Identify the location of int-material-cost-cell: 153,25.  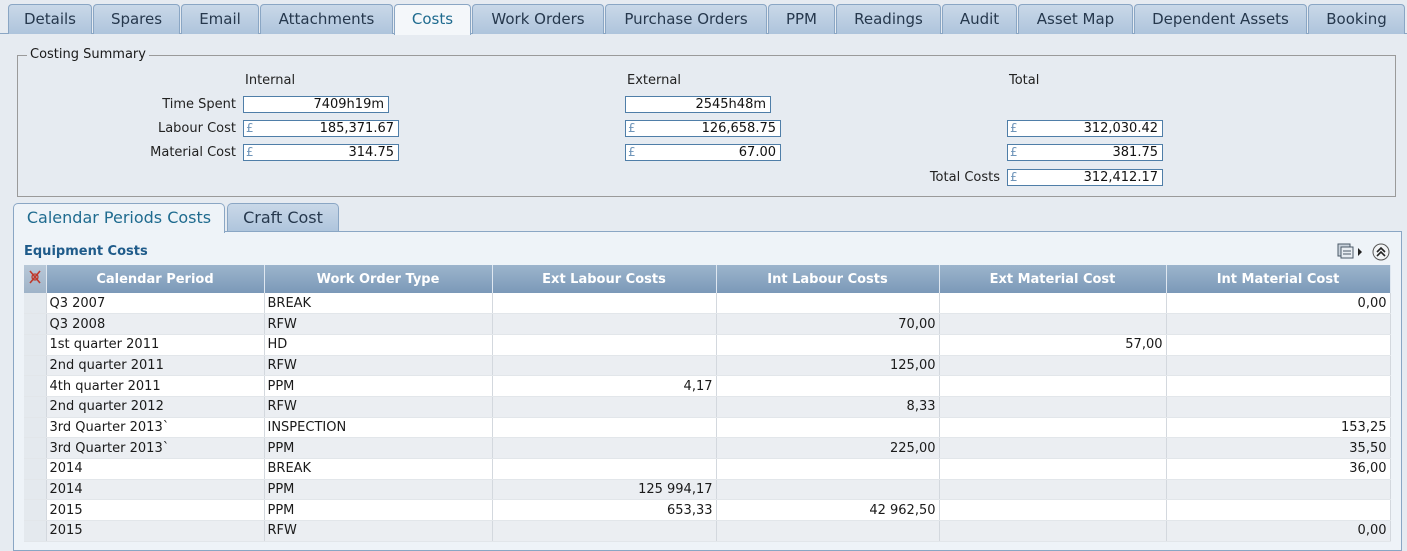
(1278, 428).